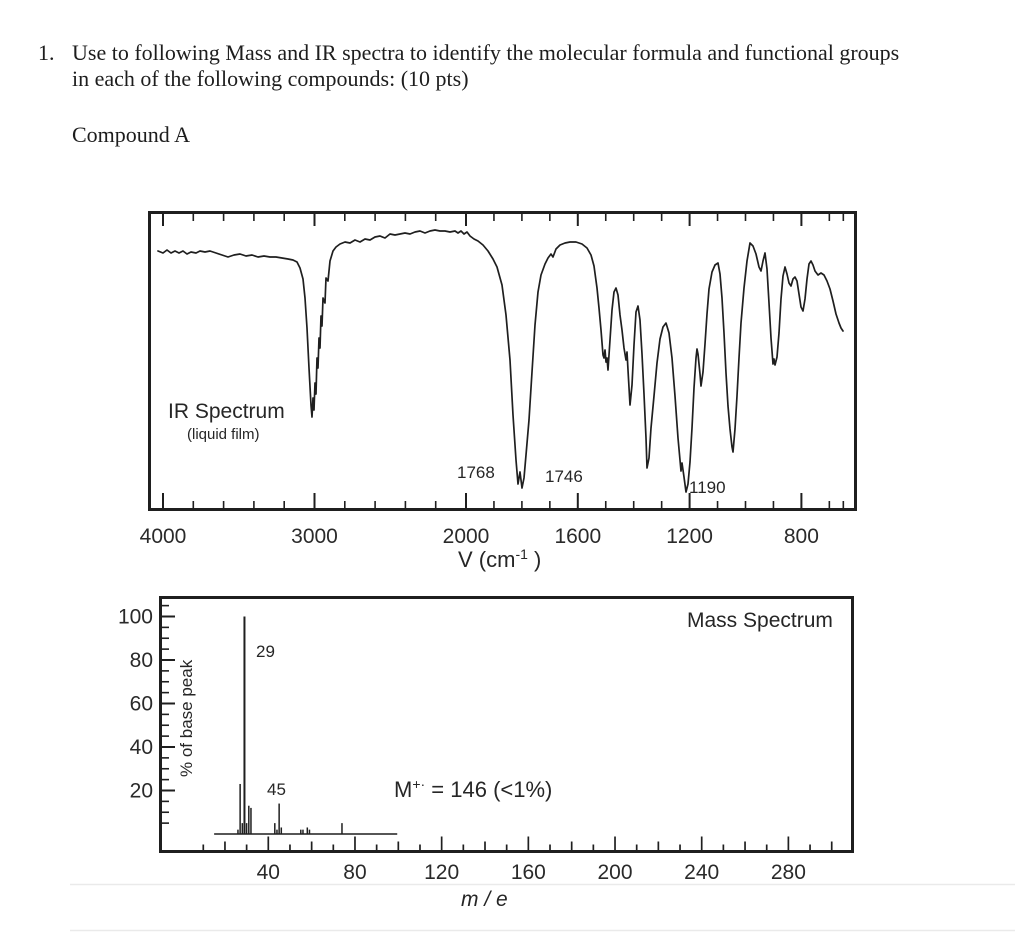 This screenshot has height=940, width=1024. What do you see at coordinates (707, 487) in the screenshot?
I see `ir-peak-annotation-1190: 1190` at bounding box center [707, 487].